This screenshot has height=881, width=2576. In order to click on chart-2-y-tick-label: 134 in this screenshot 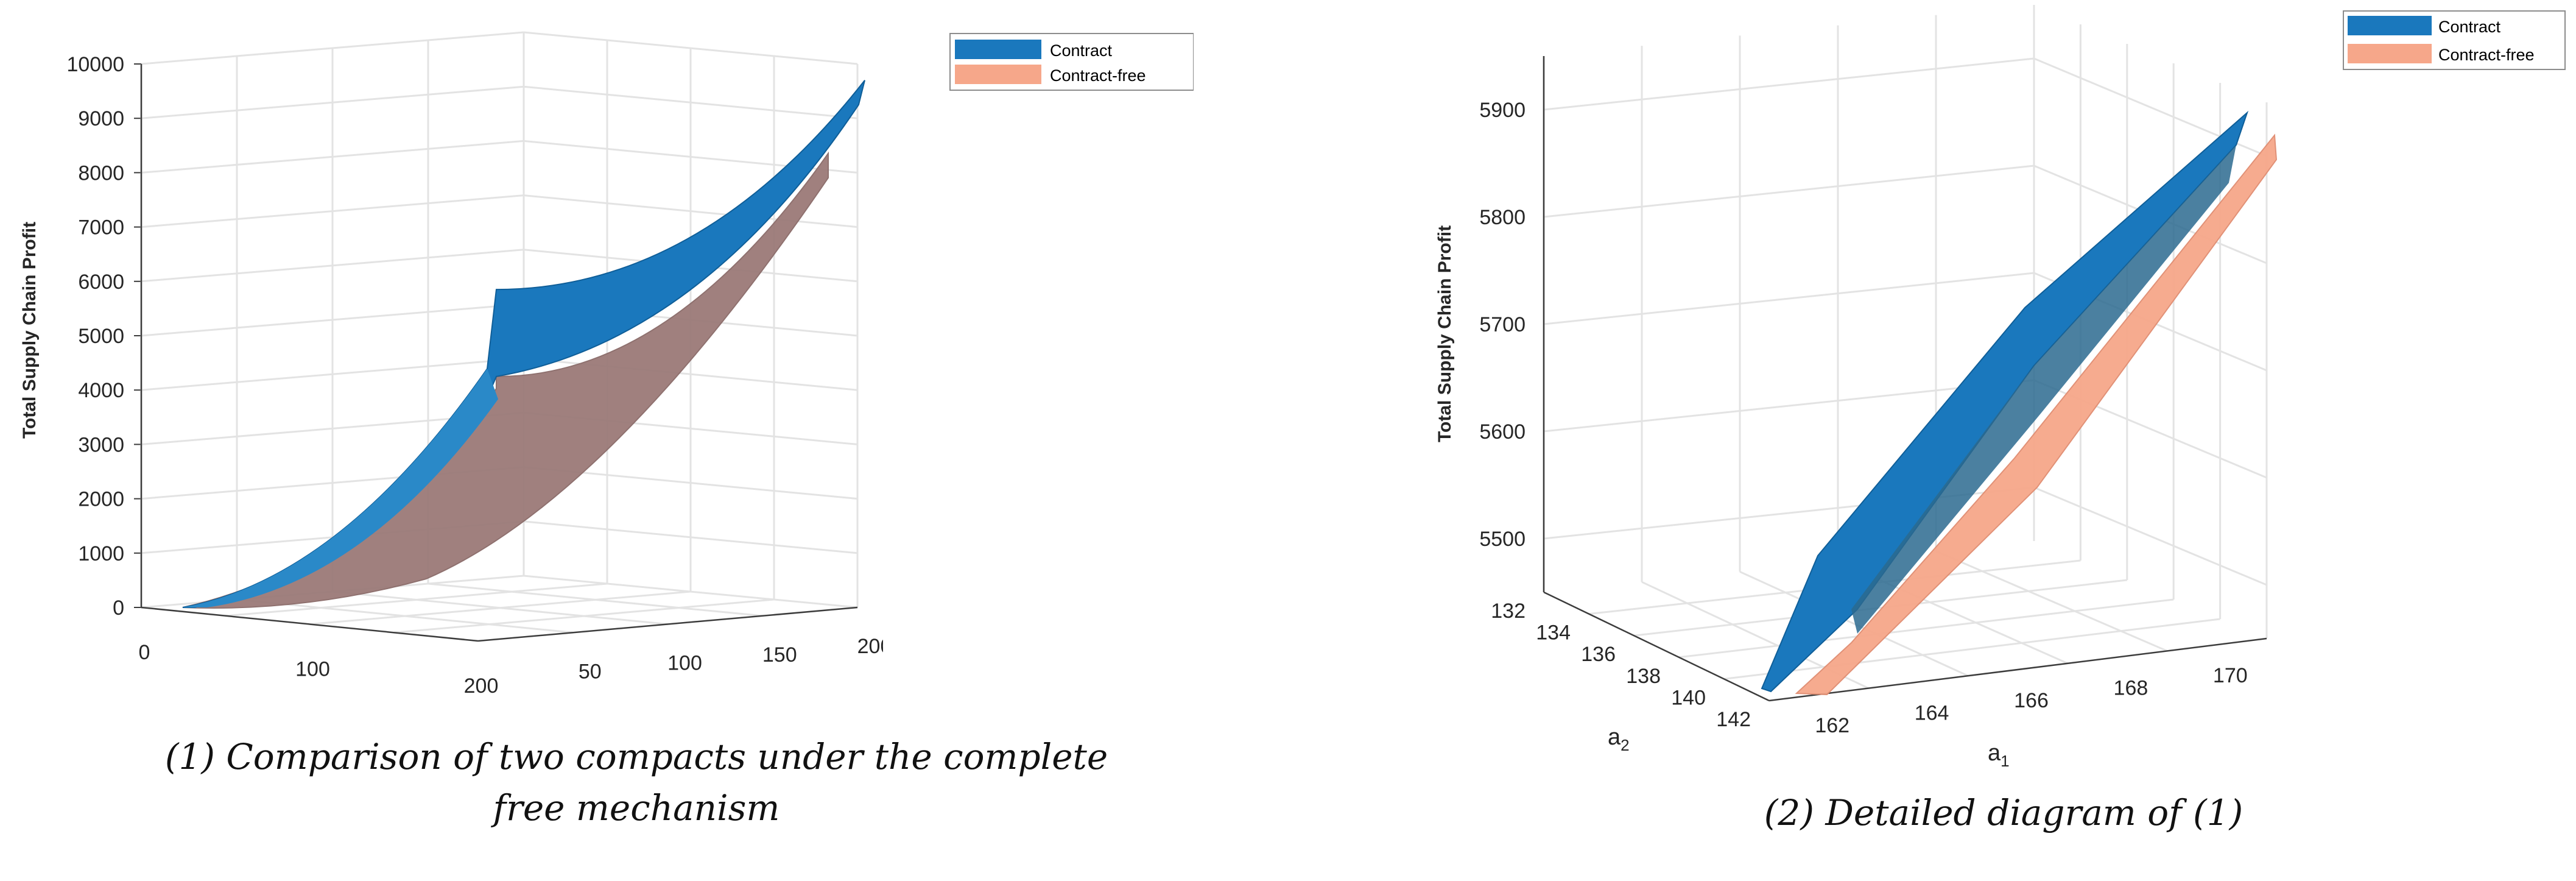, I will do `click(1553, 633)`.